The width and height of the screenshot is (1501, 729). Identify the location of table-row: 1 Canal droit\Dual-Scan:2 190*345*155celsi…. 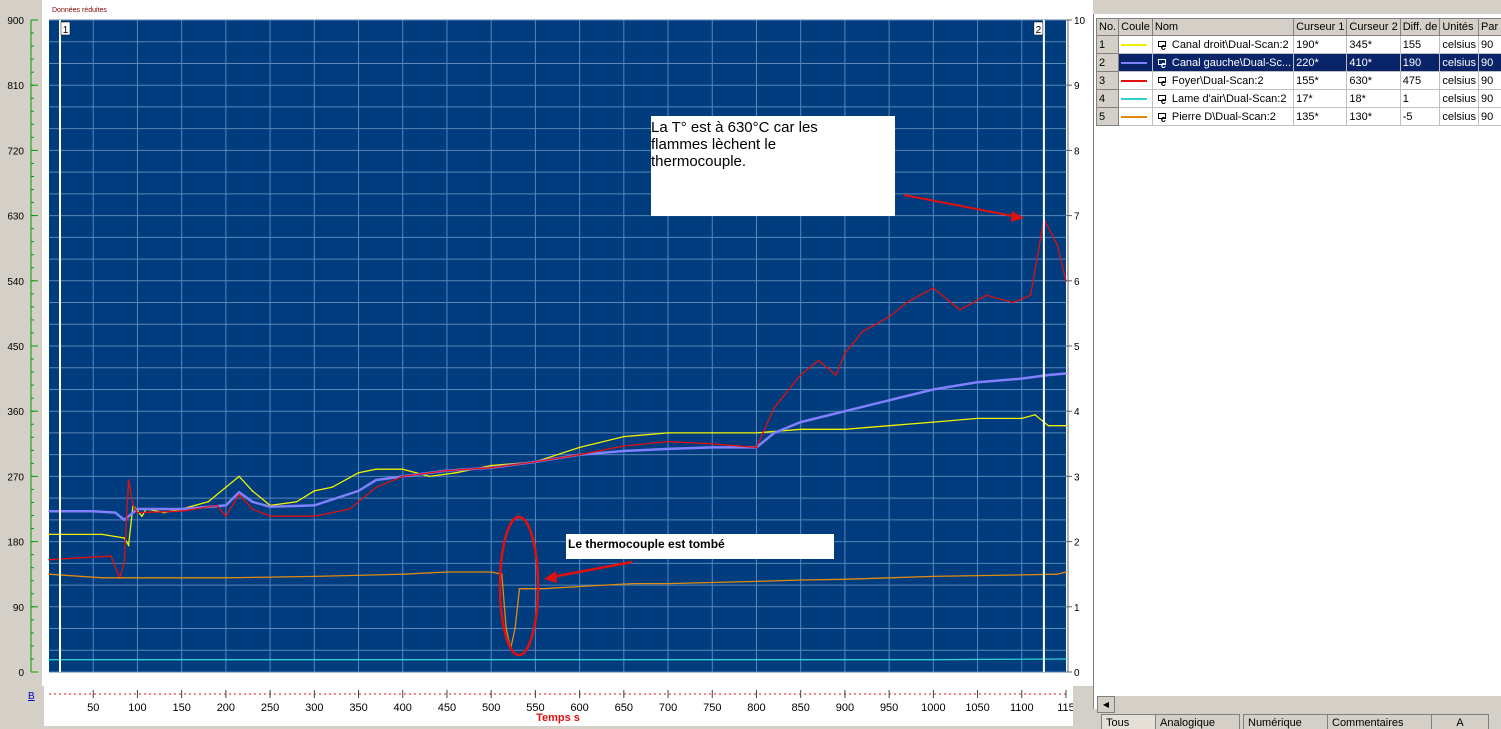
(1299, 45).